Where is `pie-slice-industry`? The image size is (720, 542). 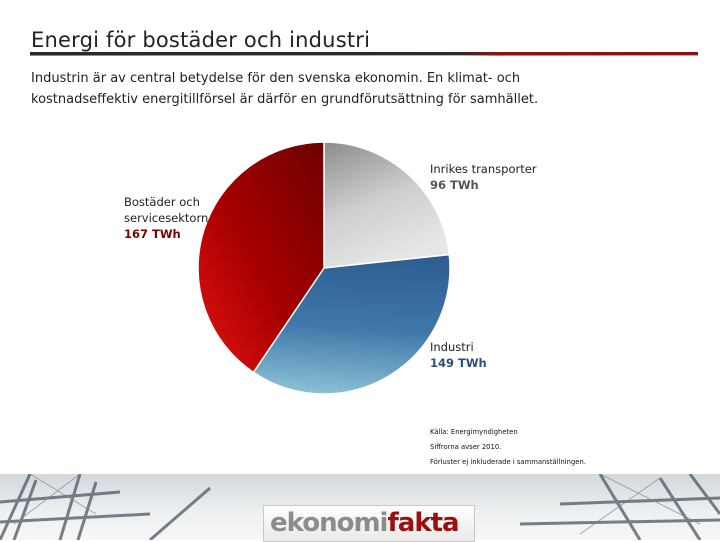
pie-slice-industry is located at coordinates (351, 324).